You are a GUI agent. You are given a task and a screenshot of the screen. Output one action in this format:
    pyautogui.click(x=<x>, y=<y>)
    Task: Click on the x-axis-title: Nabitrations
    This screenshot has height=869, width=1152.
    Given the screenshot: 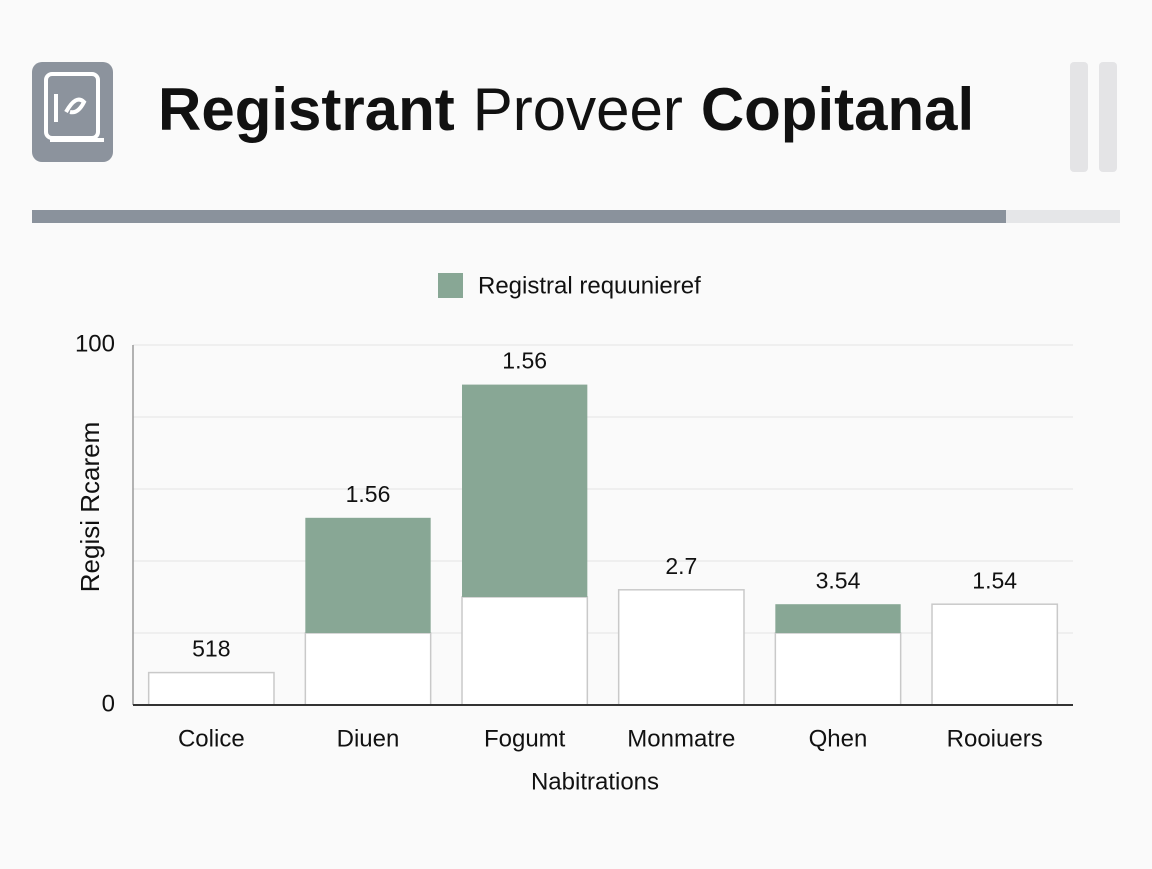 What is the action you would take?
    pyautogui.click(x=595, y=781)
    